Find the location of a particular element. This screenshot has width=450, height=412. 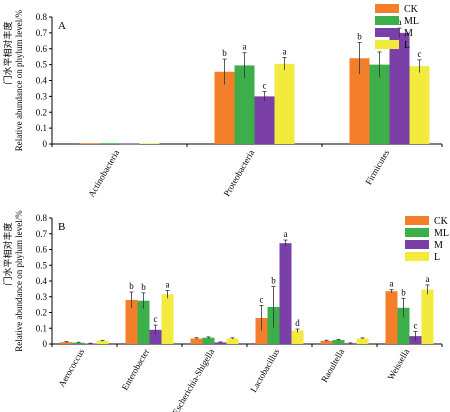

category-label: Enterobacter is located at coordinates (136, 369).